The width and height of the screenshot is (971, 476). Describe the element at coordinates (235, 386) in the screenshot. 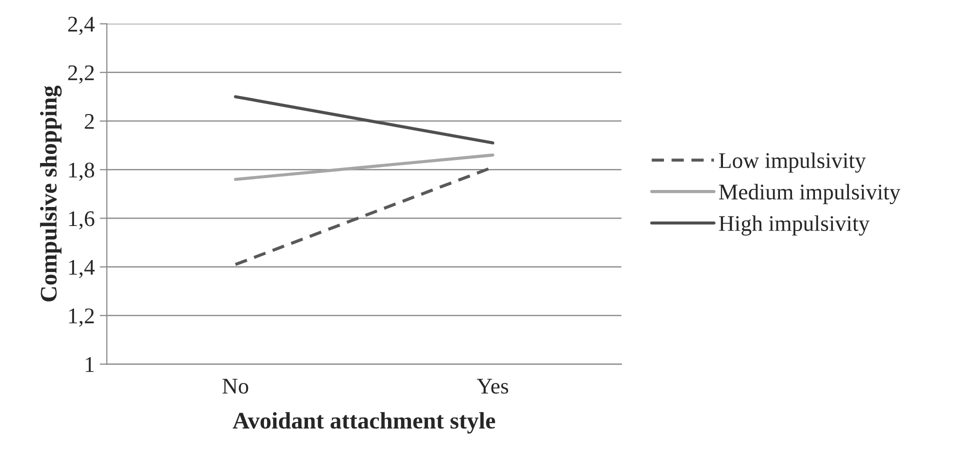

I see `x-tick-label: No` at that location.